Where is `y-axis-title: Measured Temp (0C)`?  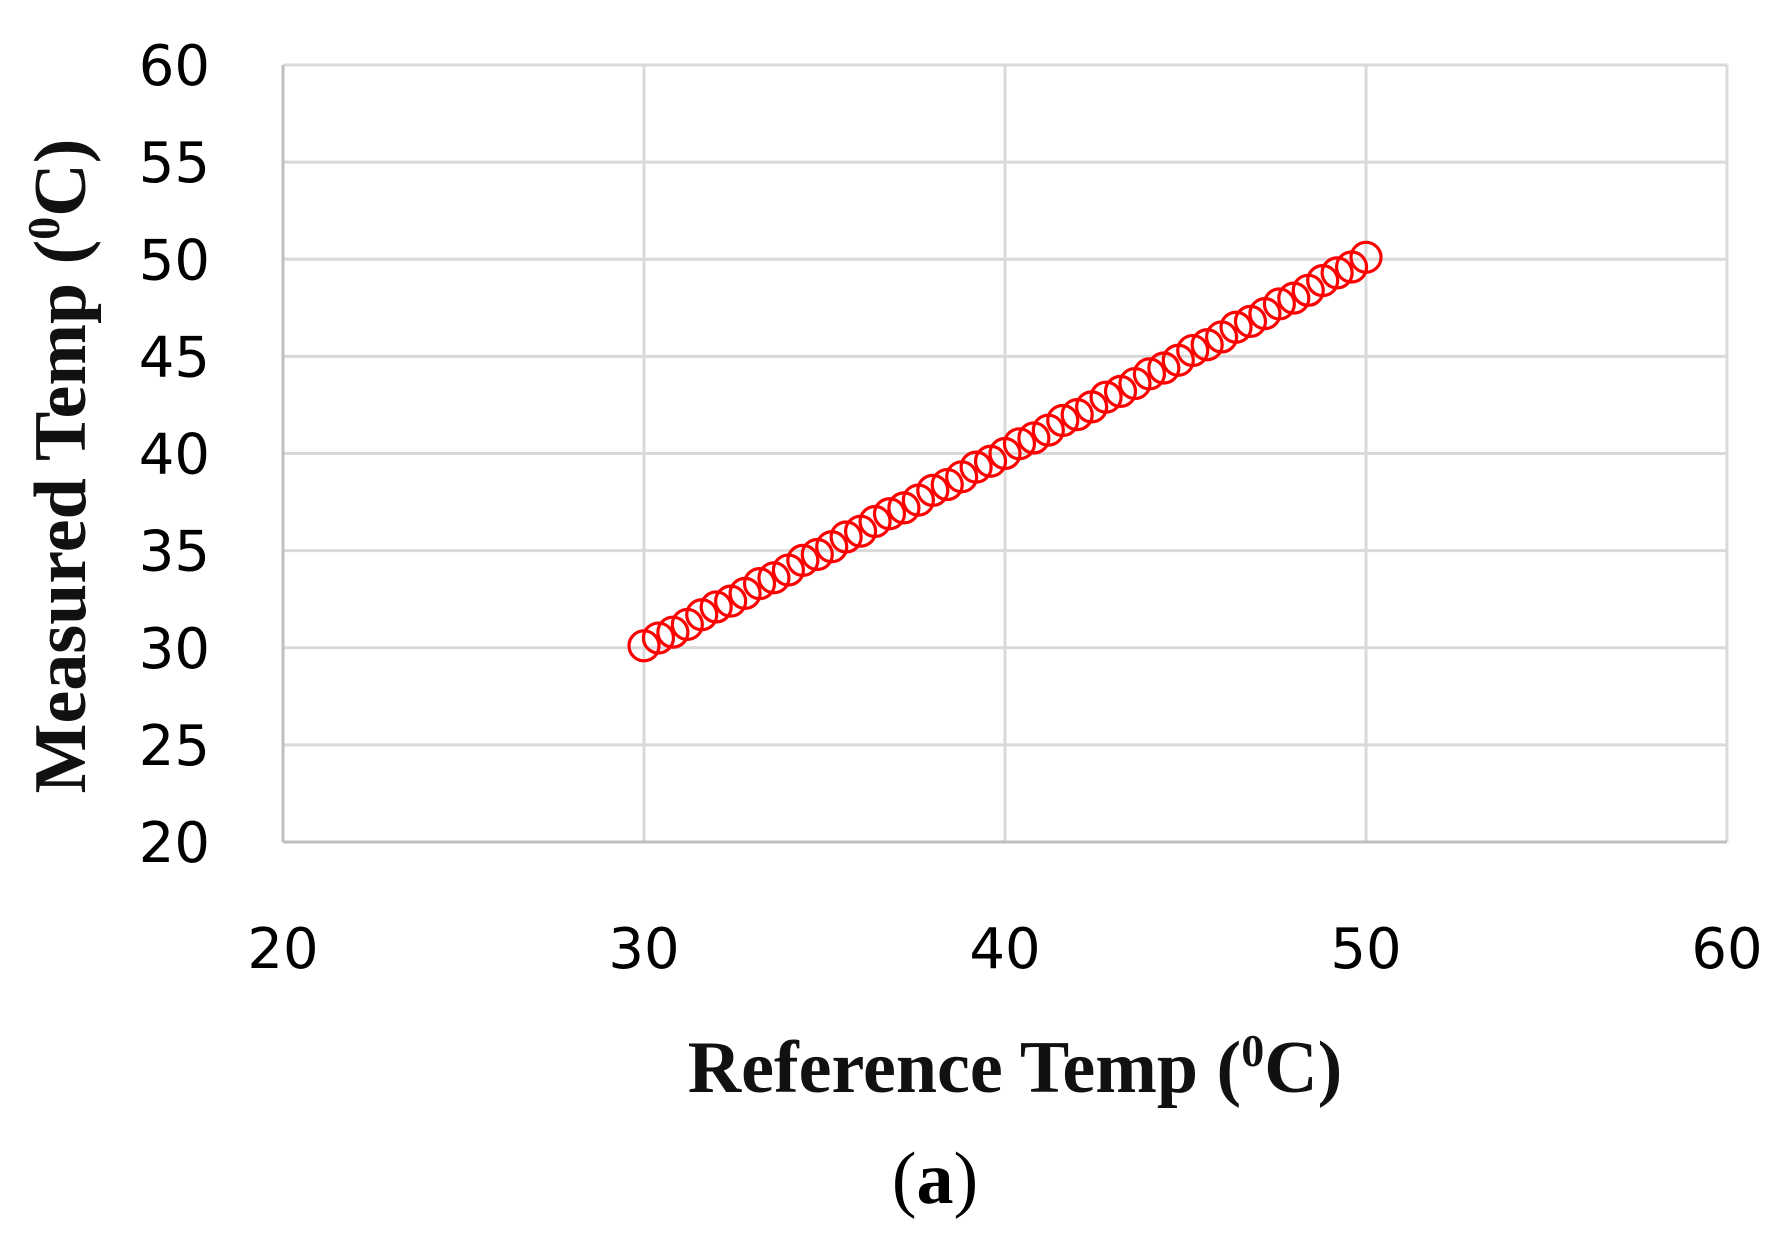 y-axis-title: Measured Temp (0C) is located at coordinates (60, 466).